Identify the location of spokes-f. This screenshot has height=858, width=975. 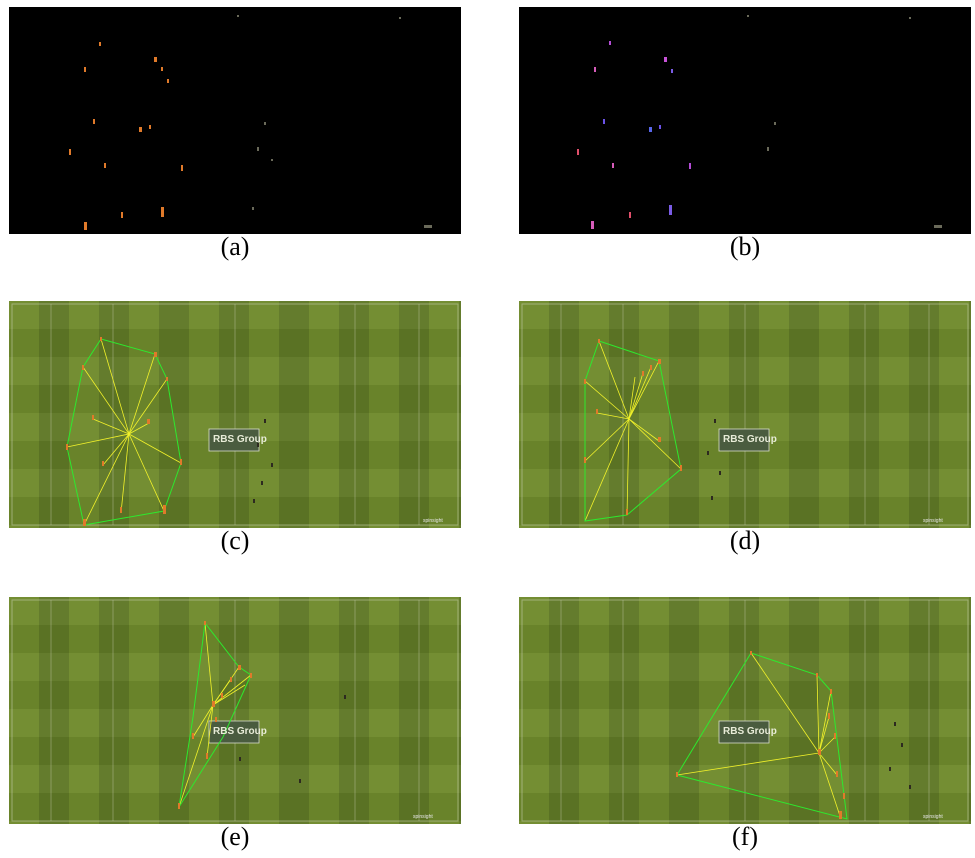
(759, 736).